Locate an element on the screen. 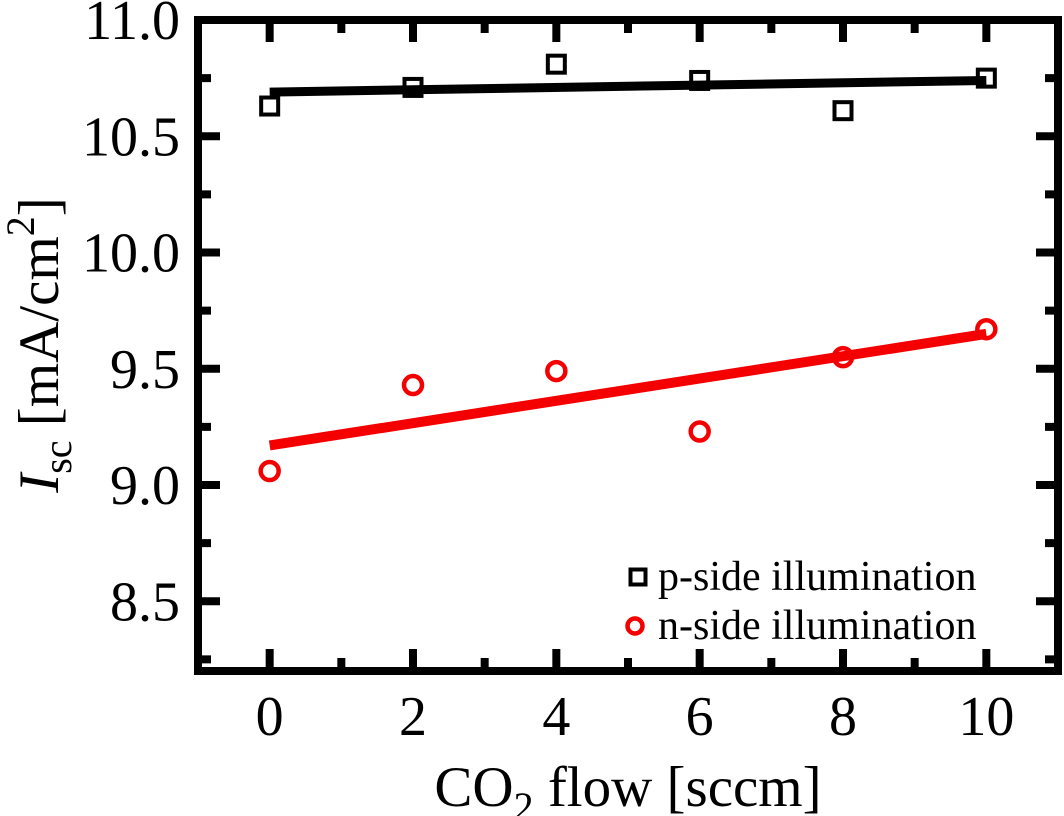 The width and height of the screenshot is (1064, 816). x-tick-label: 6 is located at coordinates (700, 717).